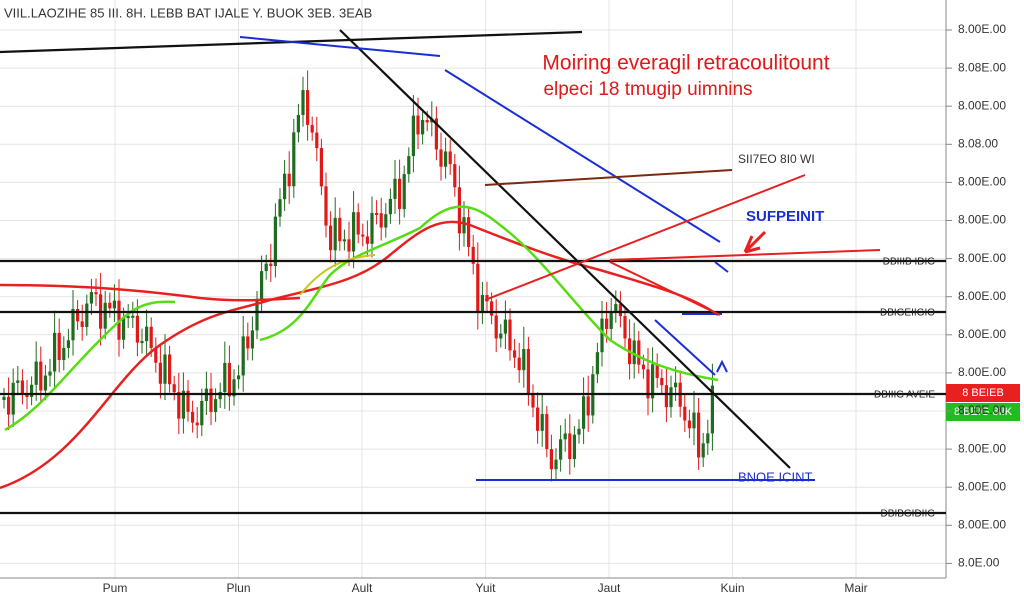 The image size is (1024, 606). Describe the element at coordinates (150, 292) in the screenshot. I see `moving-average-red` at that location.